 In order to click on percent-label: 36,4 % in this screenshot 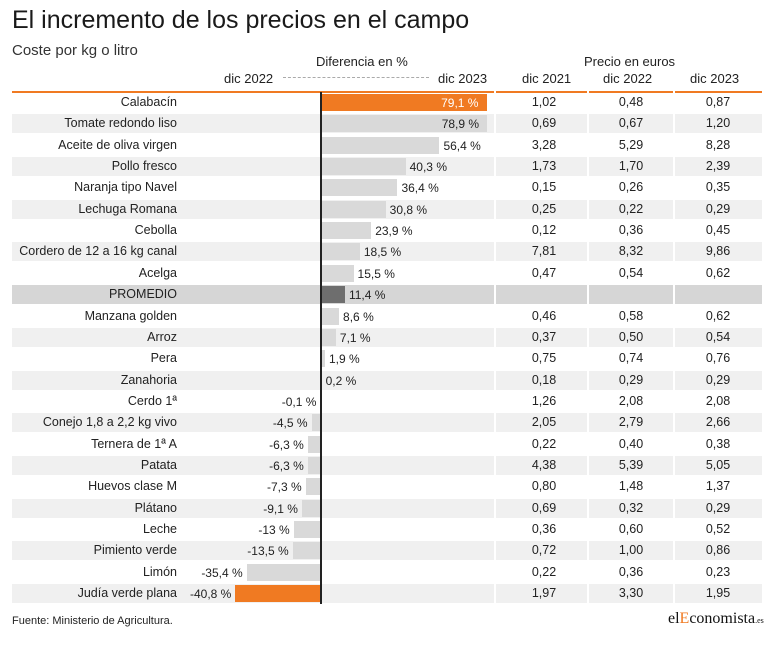, I will do `click(420, 188)`.